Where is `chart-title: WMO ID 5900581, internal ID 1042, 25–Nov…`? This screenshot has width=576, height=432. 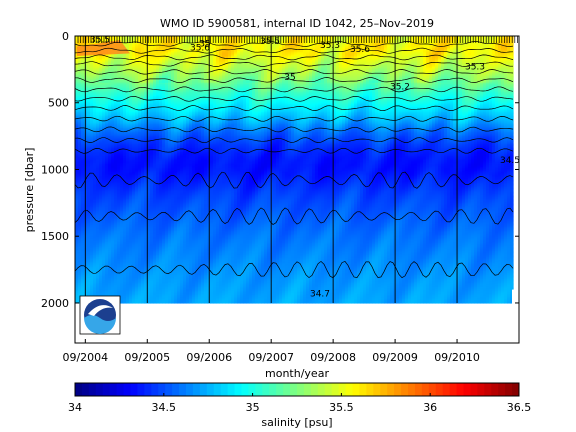
chart-title: WMO ID 5900581, internal ID 1042, 25–Nov… is located at coordinates (297, 23).